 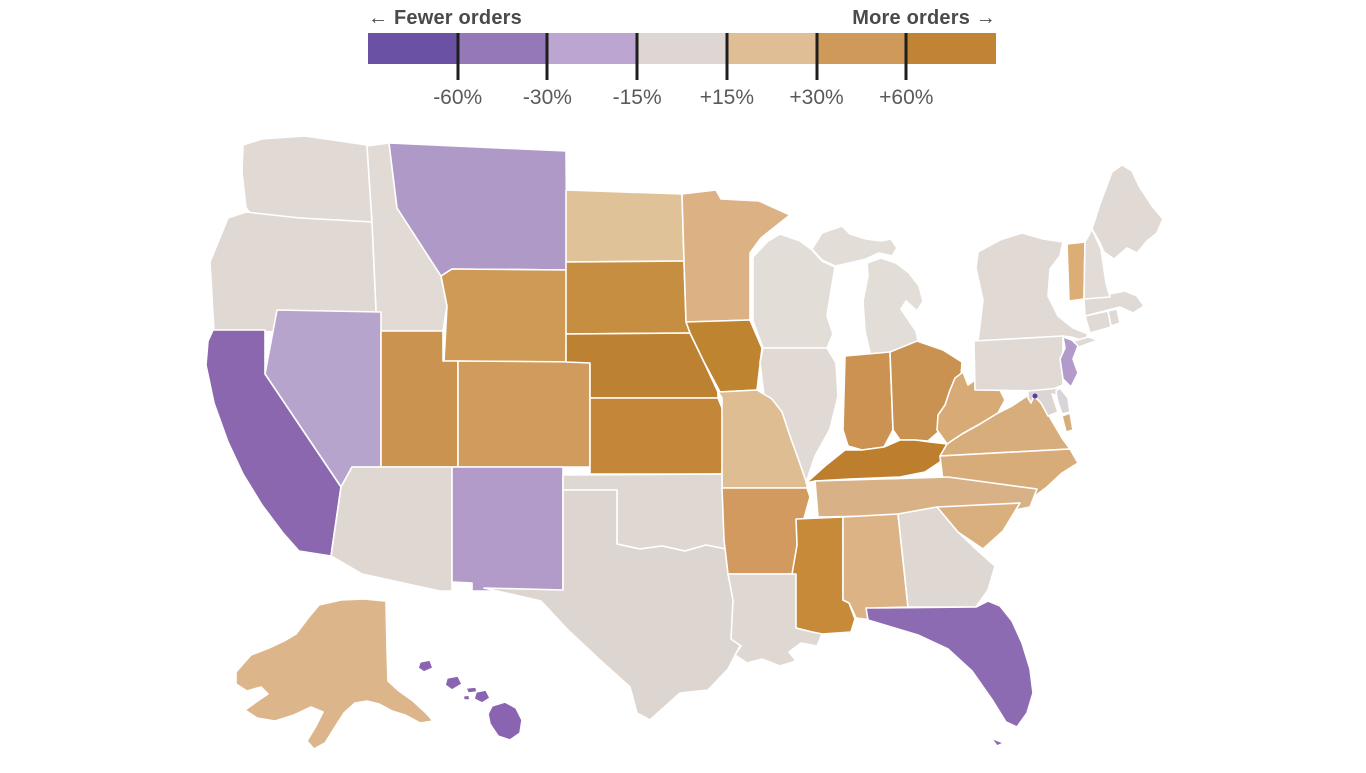 What do you see at coordinates (1076, 271) in the screenshot?
I see `state-vermont: Vermont: +15% to +30%` at bounding box center [1076, 271].